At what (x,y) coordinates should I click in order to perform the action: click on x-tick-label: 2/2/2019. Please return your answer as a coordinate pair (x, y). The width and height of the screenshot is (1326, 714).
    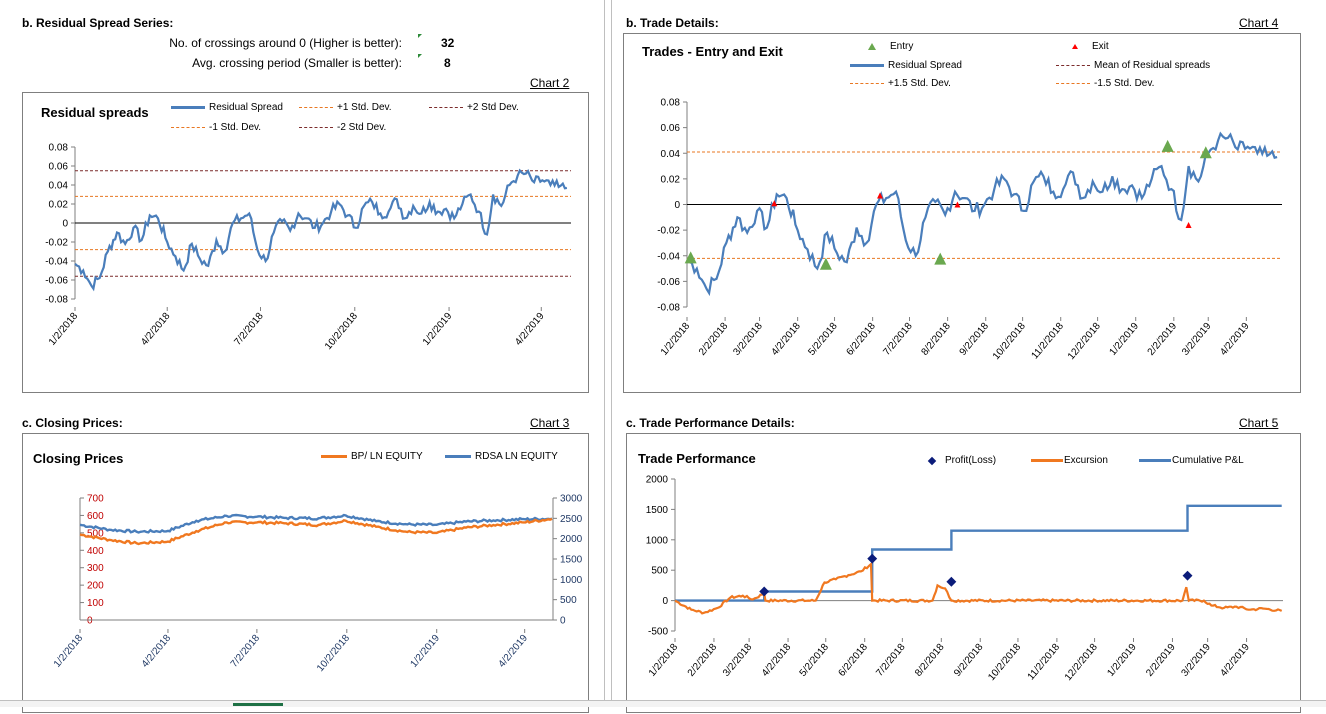
    Looking at the image, I should click on (1163, 339).